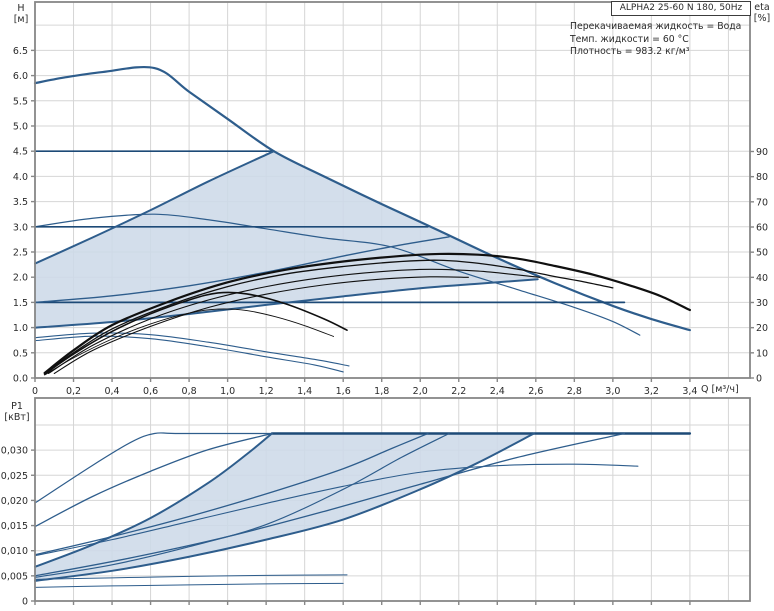  Describe the element at coordinates (20, 353) in the screenshot. I see `left-tick-label: 0.5` at that location.